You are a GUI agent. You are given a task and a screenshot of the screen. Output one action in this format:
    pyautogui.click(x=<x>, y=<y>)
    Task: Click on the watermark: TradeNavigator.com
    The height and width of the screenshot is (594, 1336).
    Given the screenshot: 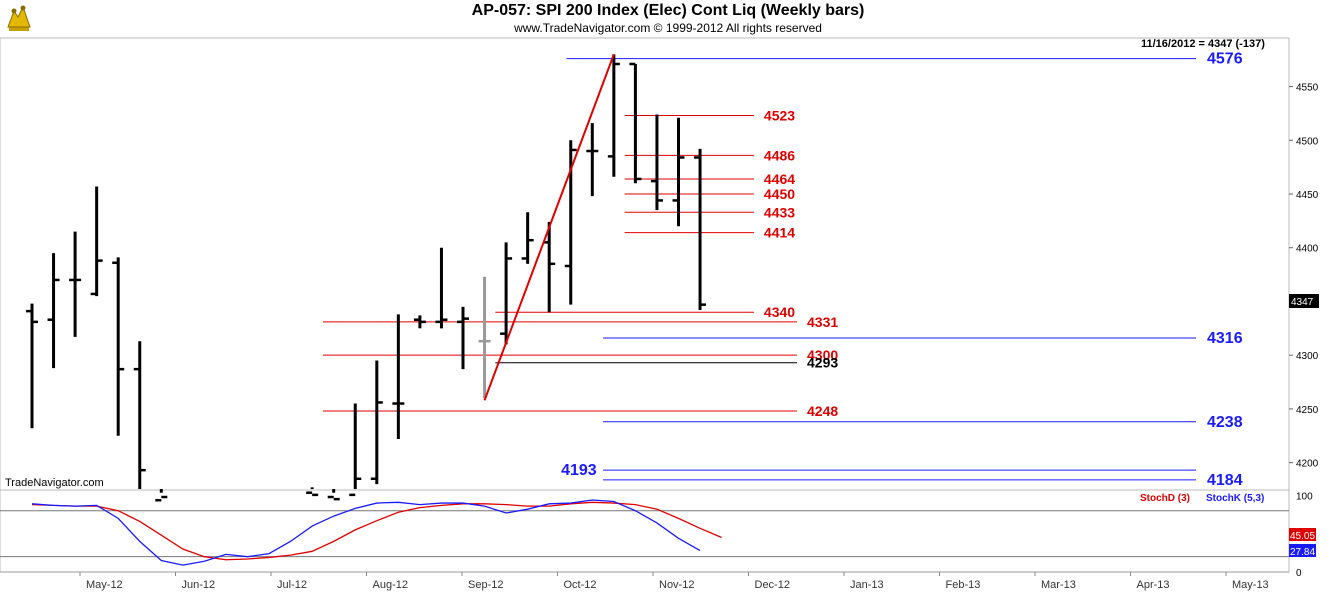 What is the action you would take?
    pyautogui.click(x=54, y=483)
    